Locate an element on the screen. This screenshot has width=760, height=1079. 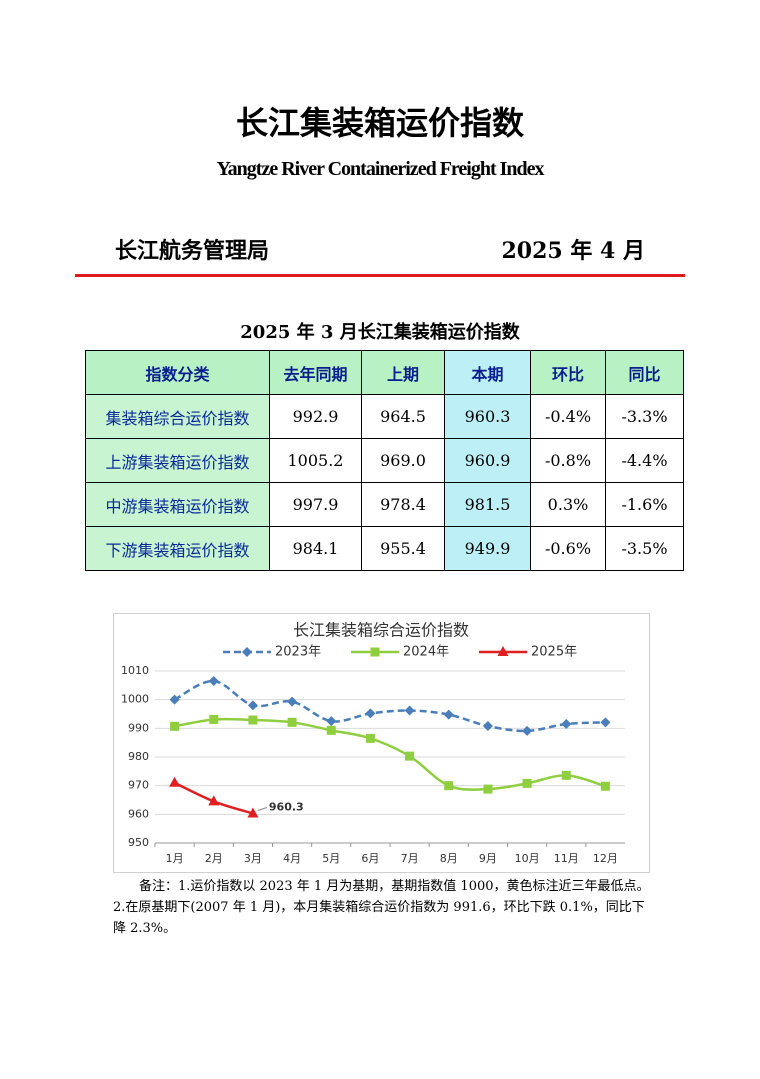
header-row: 指数分类 去年同期 上期 本期 环比 同比 is located at coordinates (384, 372).